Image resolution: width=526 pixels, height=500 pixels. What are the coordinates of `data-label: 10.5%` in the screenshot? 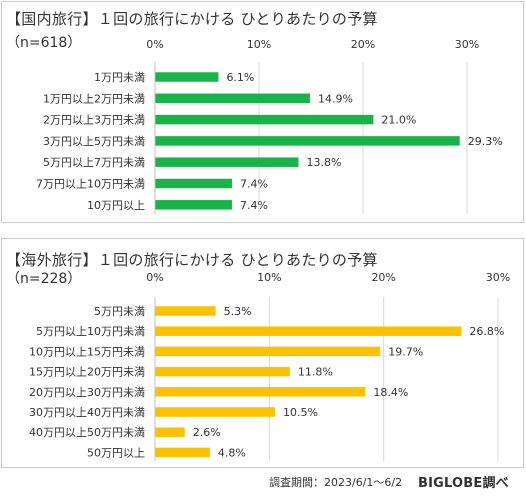 It's located at (300, 412).